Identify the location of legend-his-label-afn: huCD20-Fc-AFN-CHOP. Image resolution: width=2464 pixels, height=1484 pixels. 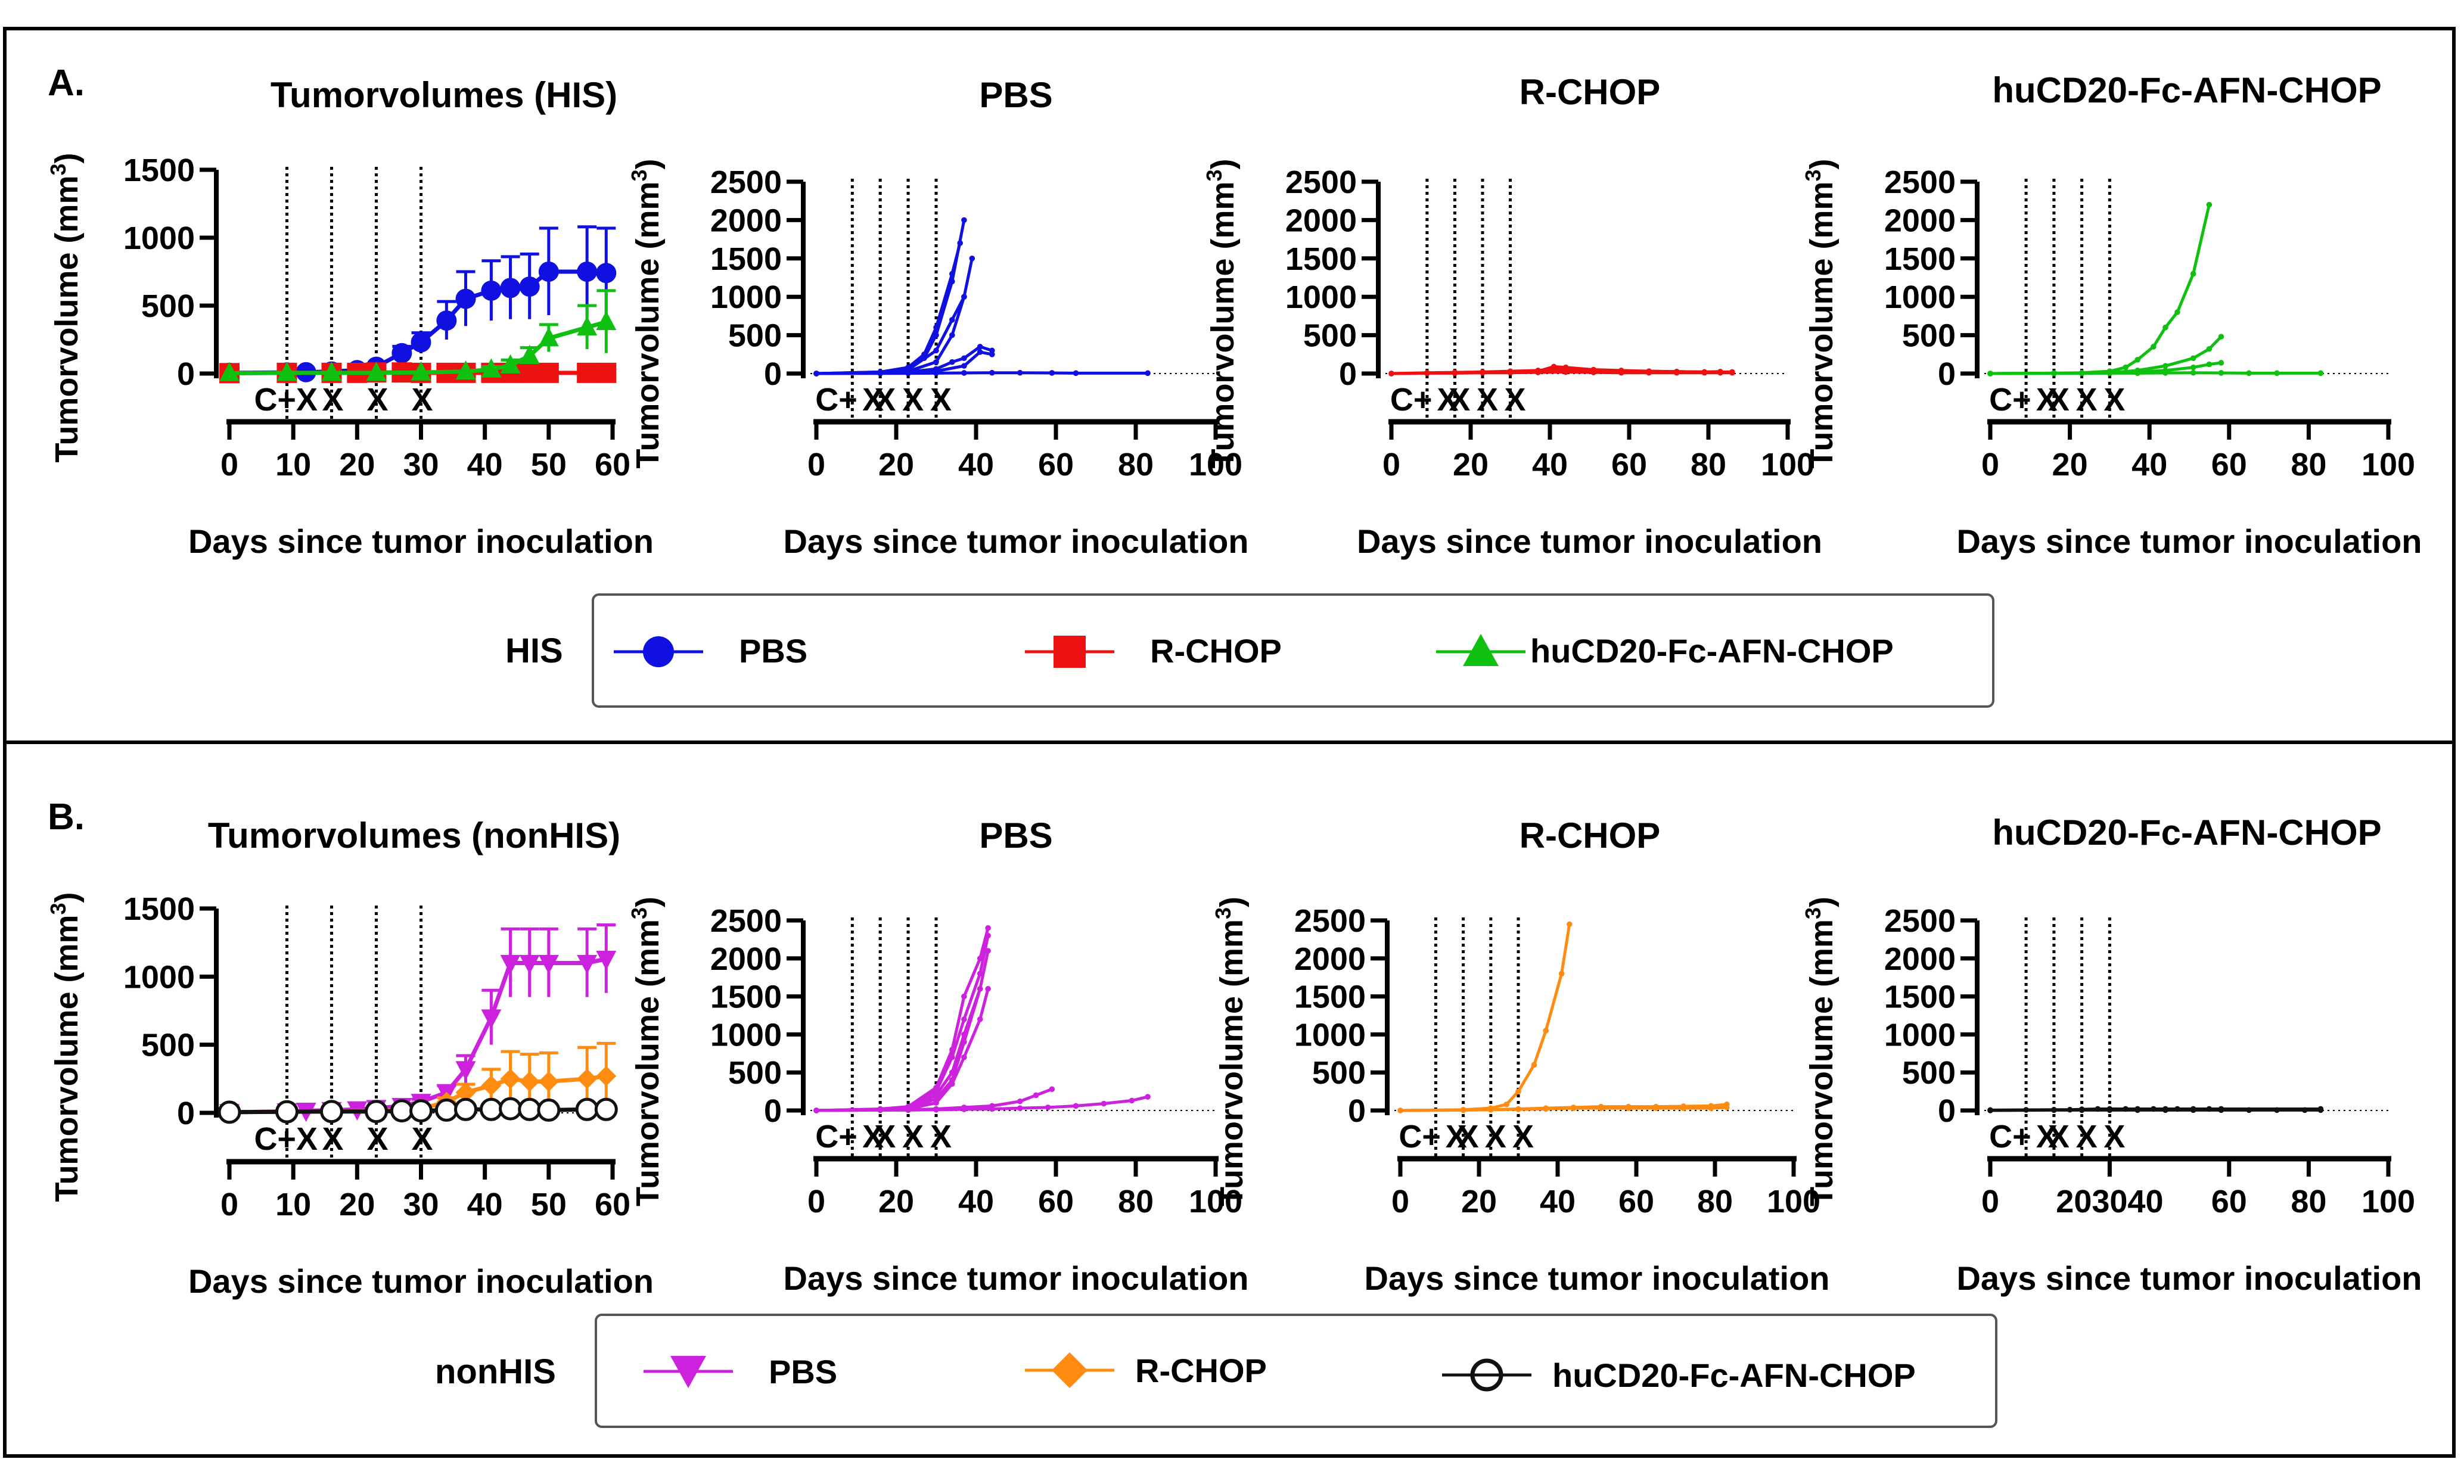
(1712, 651).